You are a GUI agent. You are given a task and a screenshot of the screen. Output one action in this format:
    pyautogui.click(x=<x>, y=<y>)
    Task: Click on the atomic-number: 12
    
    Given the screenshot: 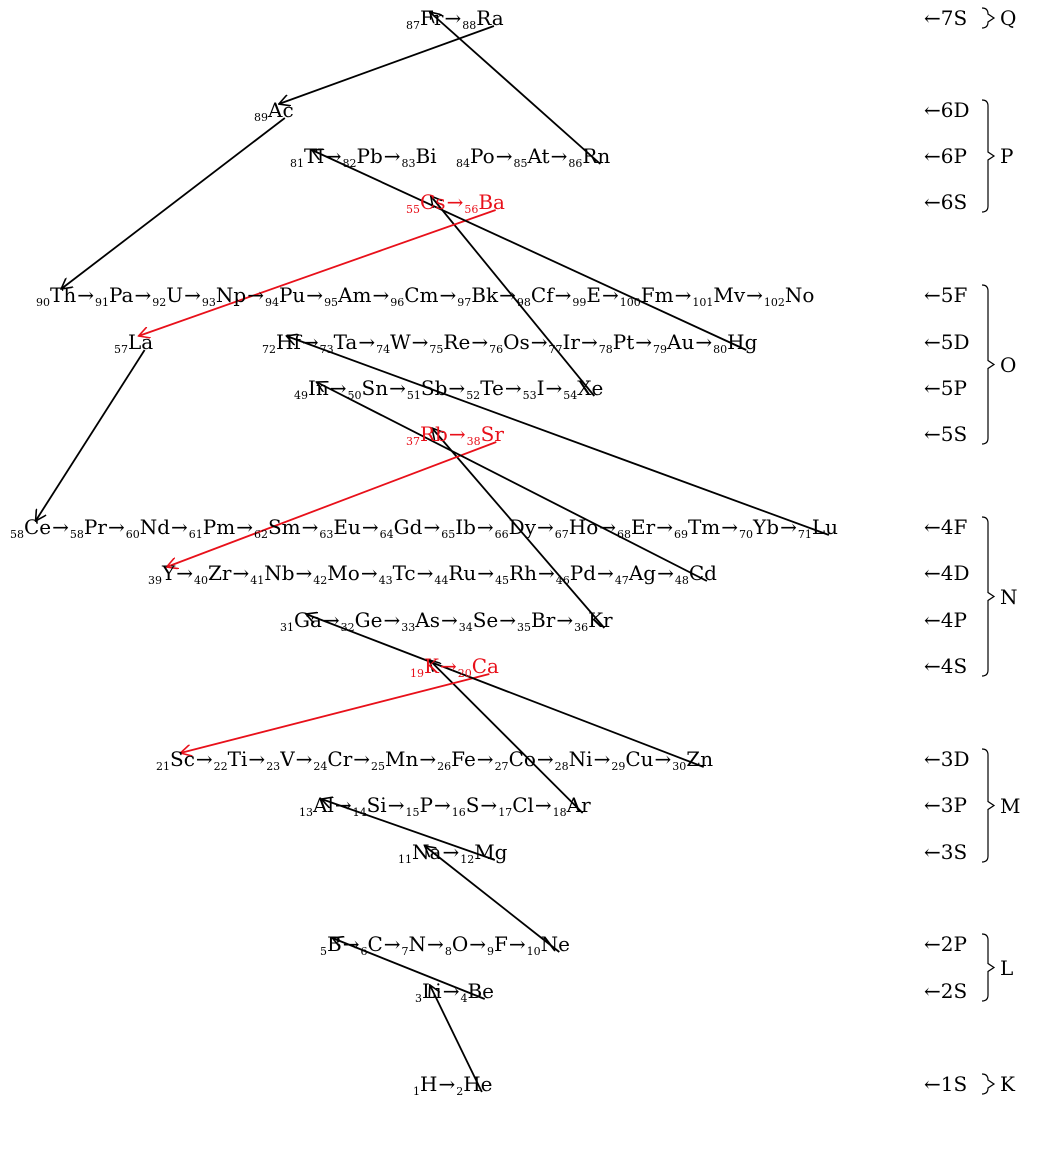 What is the action you would take?
    pyautogui.click(x=467, y=859)
    